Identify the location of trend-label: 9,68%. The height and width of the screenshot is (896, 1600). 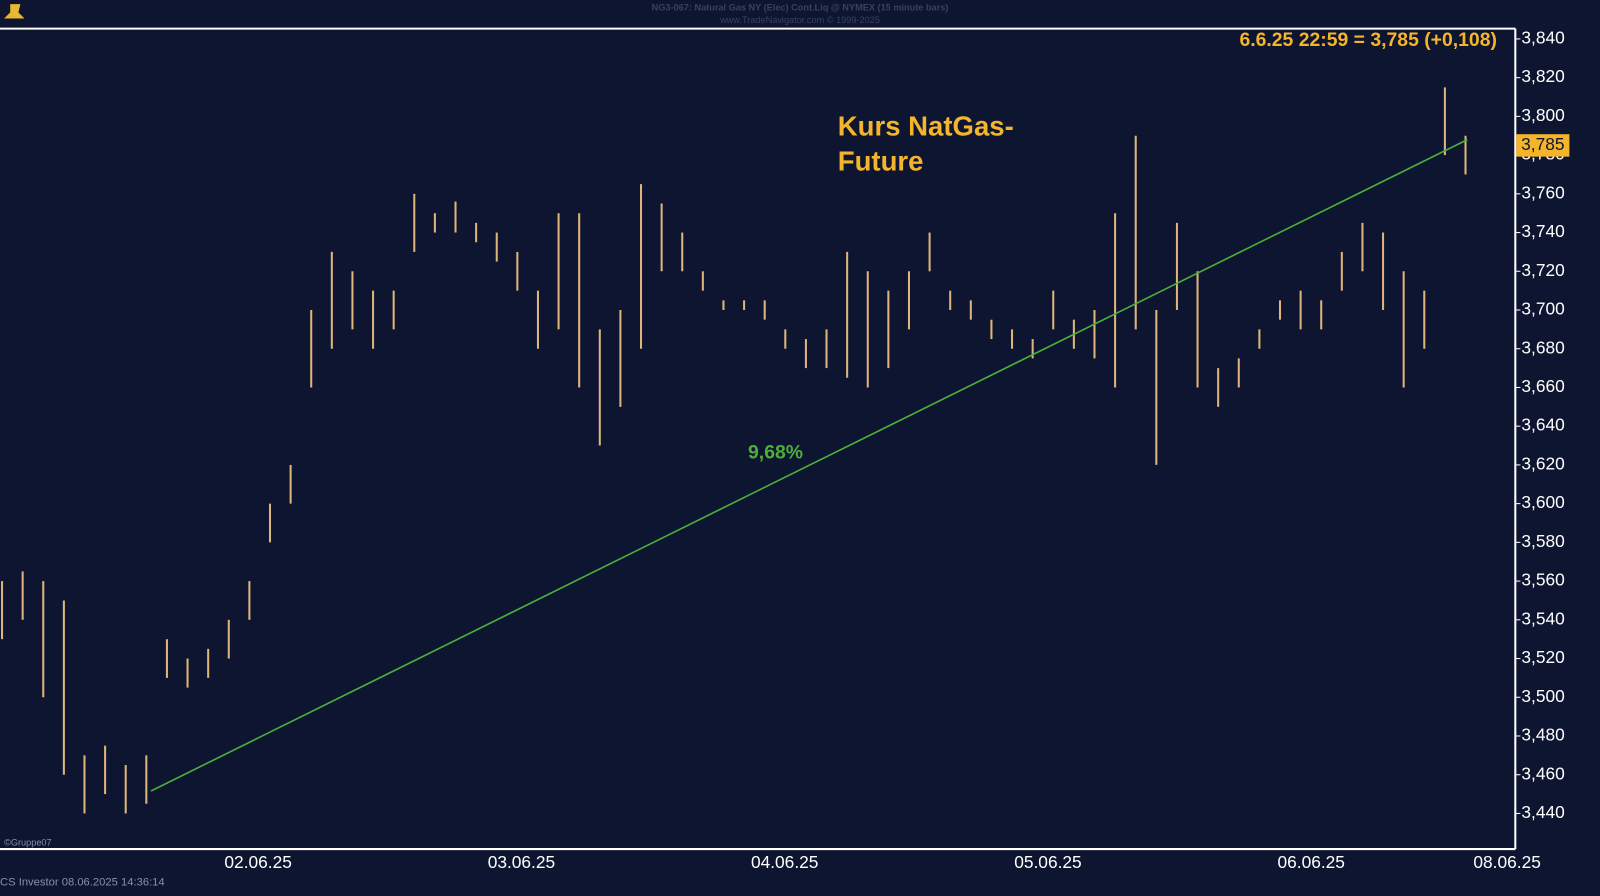
(775, 452).